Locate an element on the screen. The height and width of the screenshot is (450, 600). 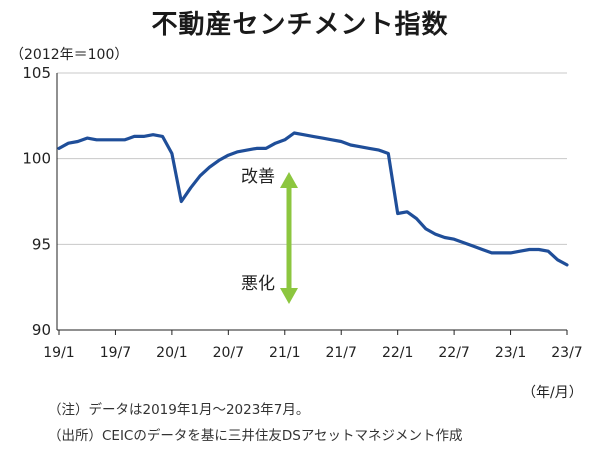
arrow-up-icon is located at coordinates (289, 180).